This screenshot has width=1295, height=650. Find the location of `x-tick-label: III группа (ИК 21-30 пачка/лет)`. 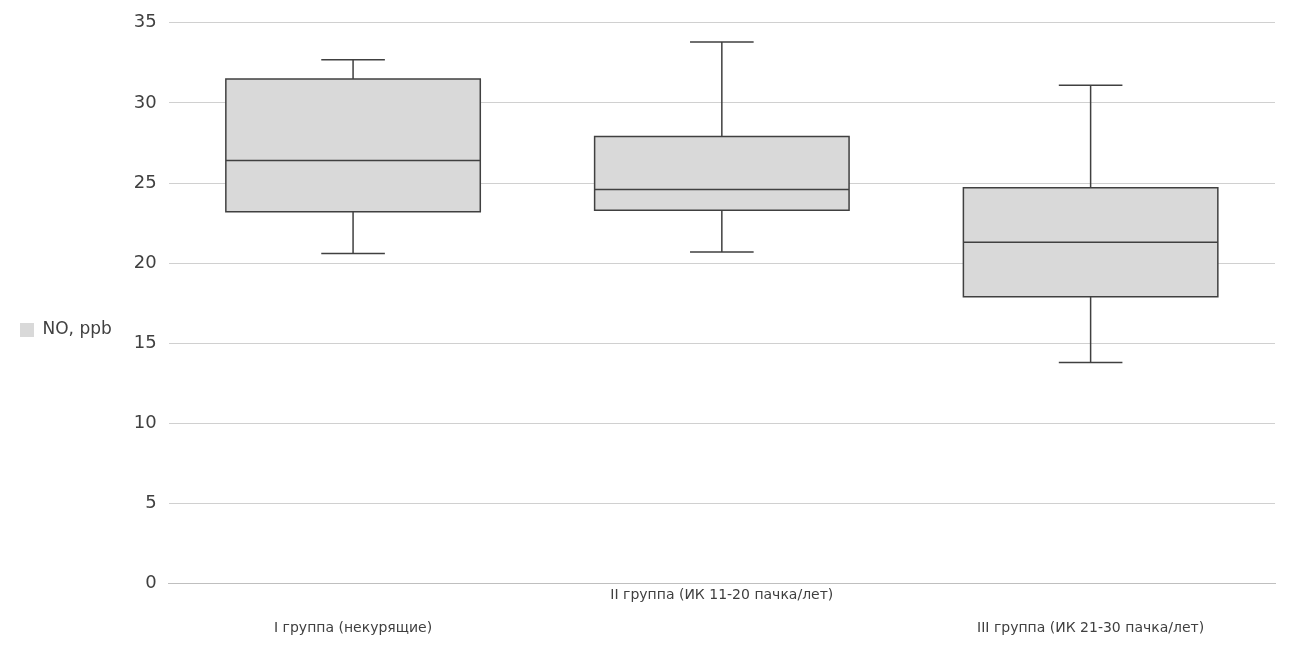

x-tick-label: III группа (ИК 21-30 пачка/лет) is located at coordinates (1091, 627).